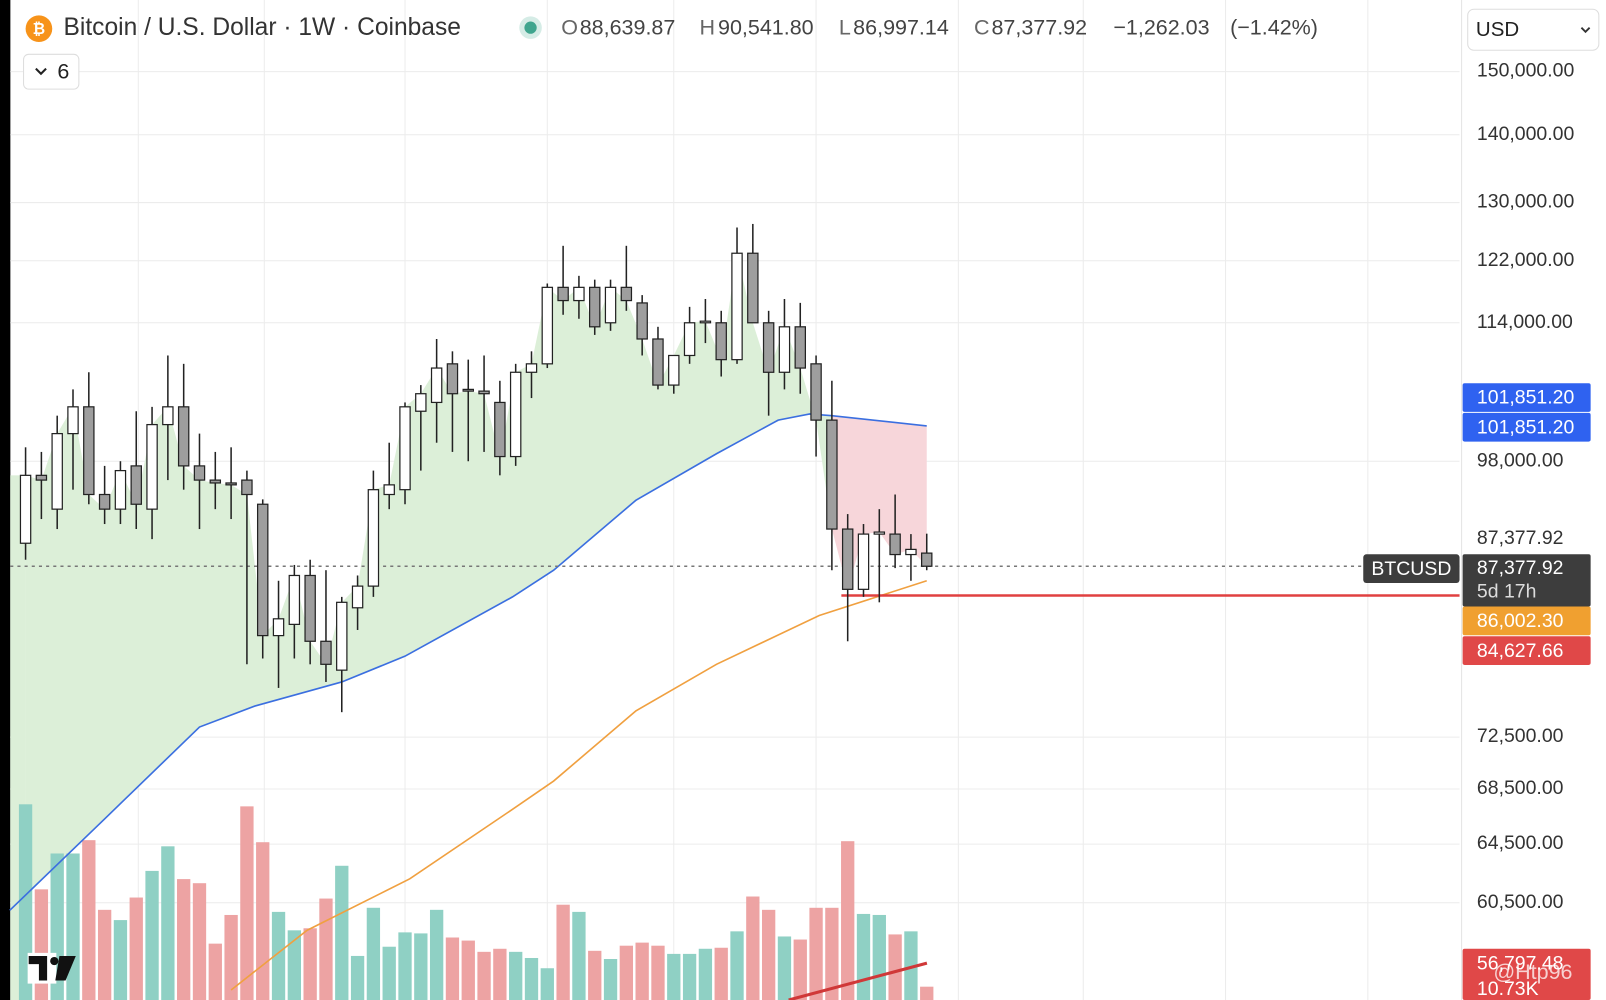  I want to click on price-label: 86,002.30, so click(1520, 621).